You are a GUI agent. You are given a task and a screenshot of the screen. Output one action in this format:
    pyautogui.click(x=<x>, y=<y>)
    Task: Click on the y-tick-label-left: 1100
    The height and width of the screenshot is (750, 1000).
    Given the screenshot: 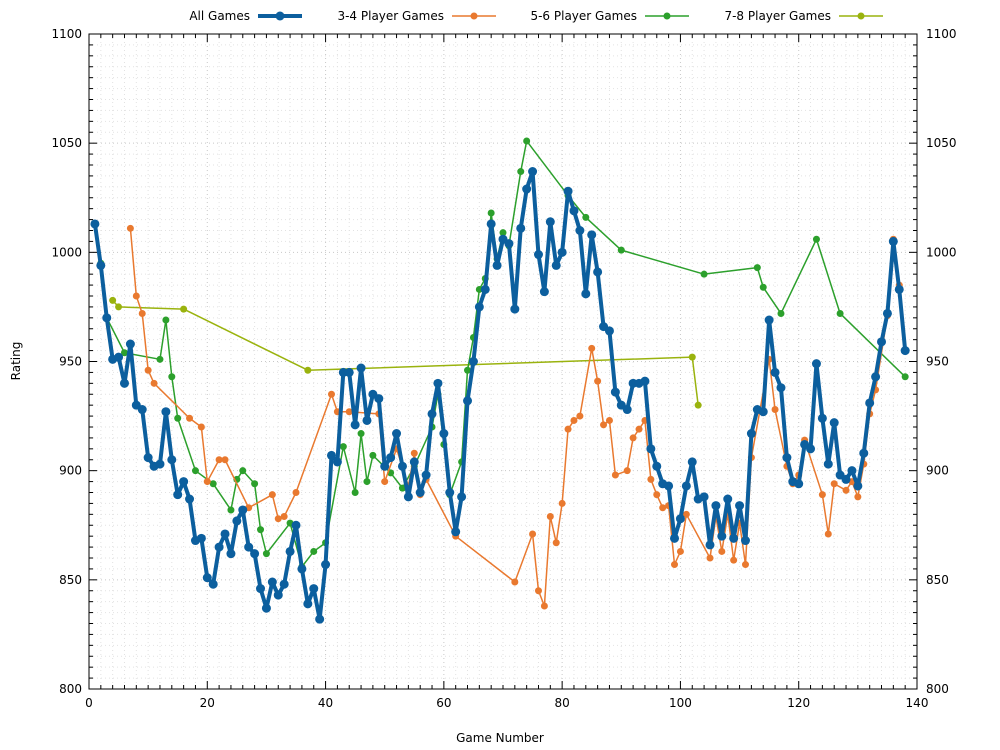 What is the action you would take?
    pyautogui.click(x=66, y=34)
    